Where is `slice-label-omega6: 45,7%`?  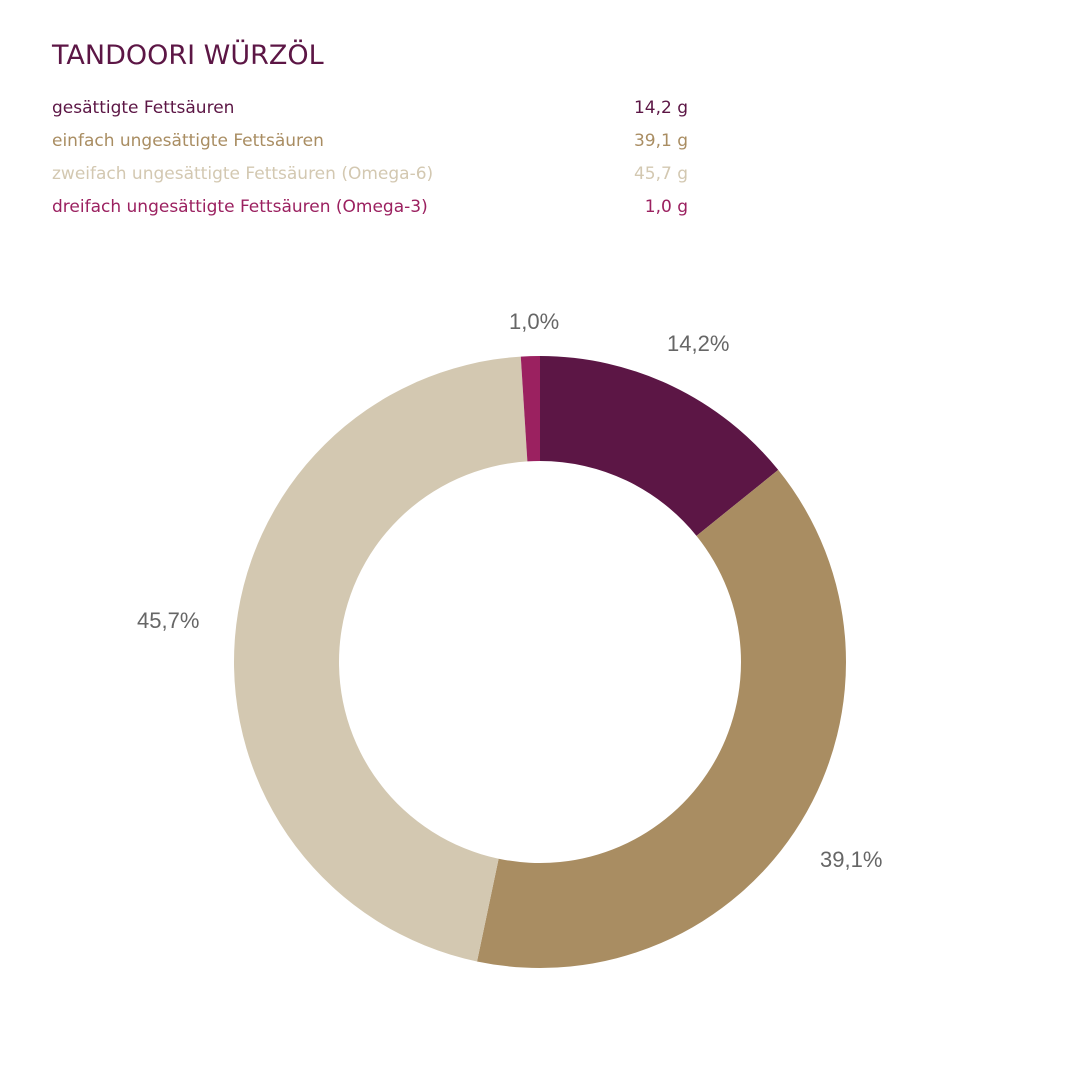
slice-label-omega6: 45,7% is located at coordinates (168, 620).